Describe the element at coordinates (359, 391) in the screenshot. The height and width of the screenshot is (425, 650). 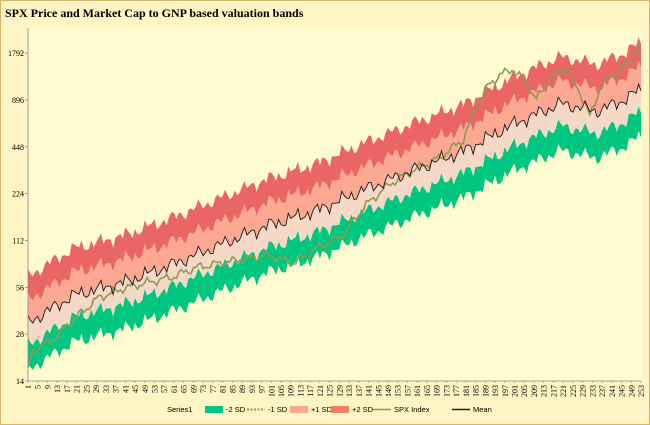
I see `x-tick-label: 137` at that location.